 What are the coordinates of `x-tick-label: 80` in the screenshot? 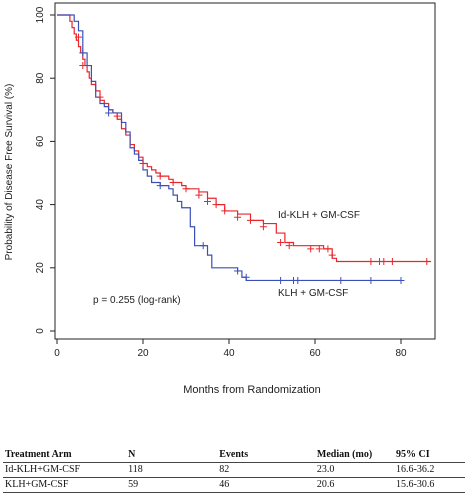 It's located at (401, 353).